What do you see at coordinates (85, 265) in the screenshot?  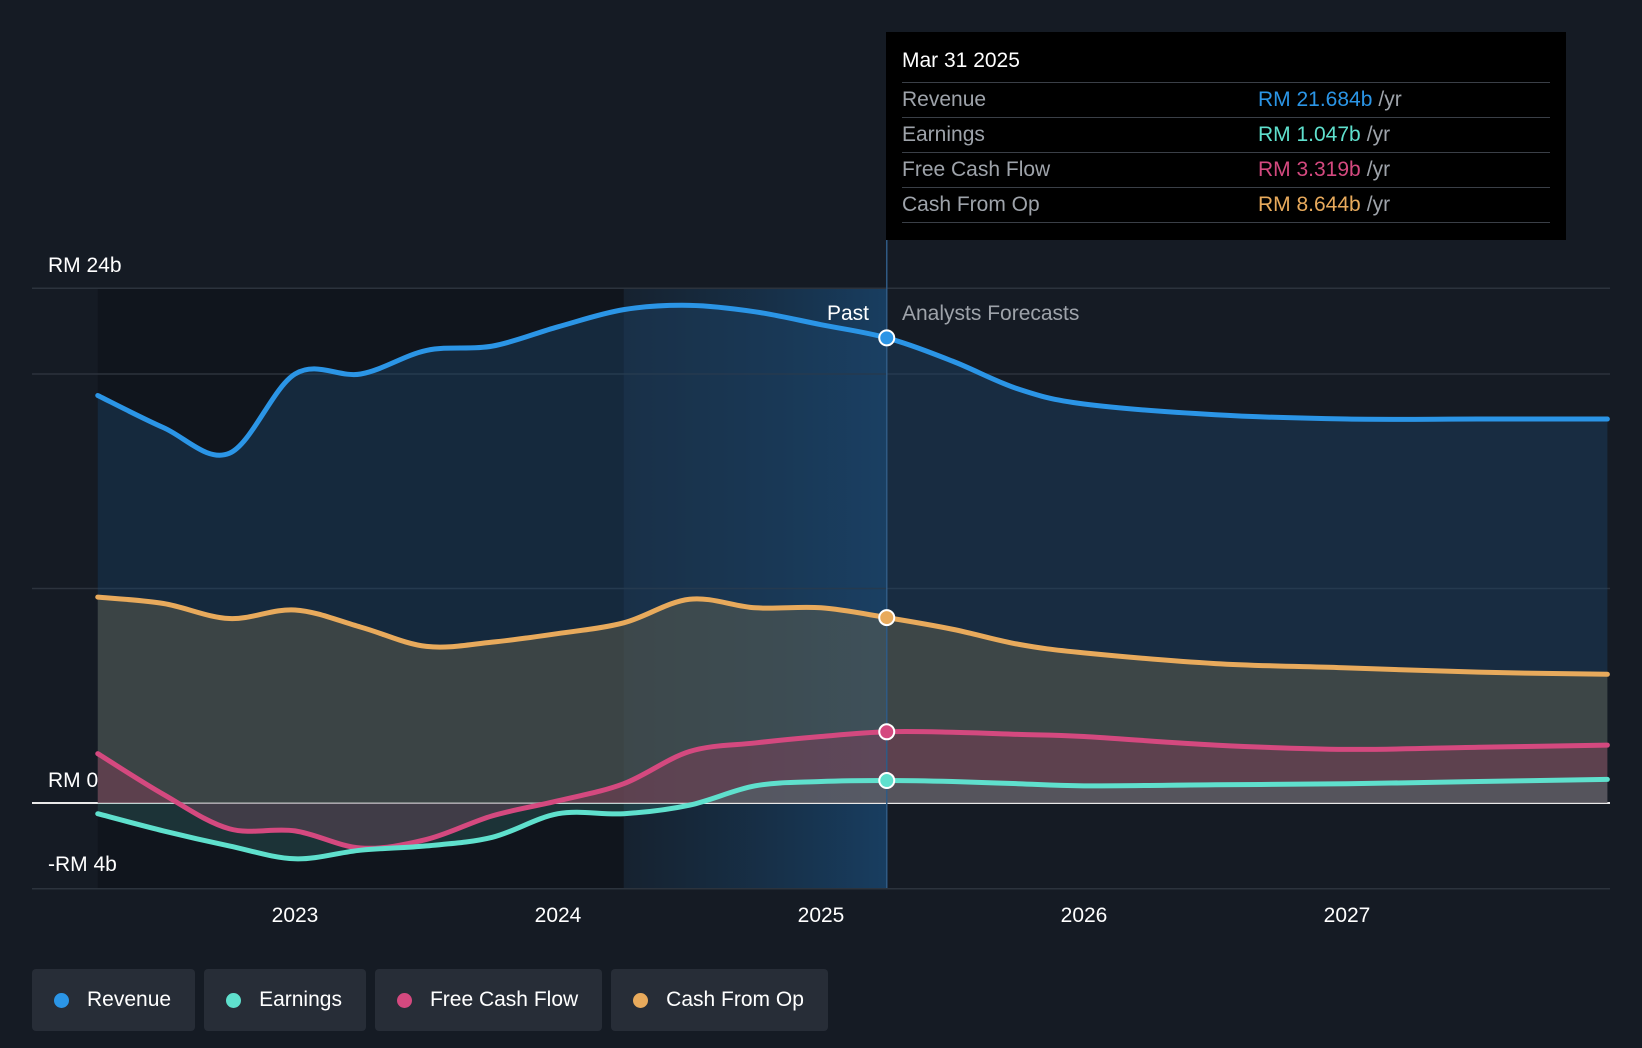 I see `y-tick-label: RM 24b` at bounding box center [85, 265].